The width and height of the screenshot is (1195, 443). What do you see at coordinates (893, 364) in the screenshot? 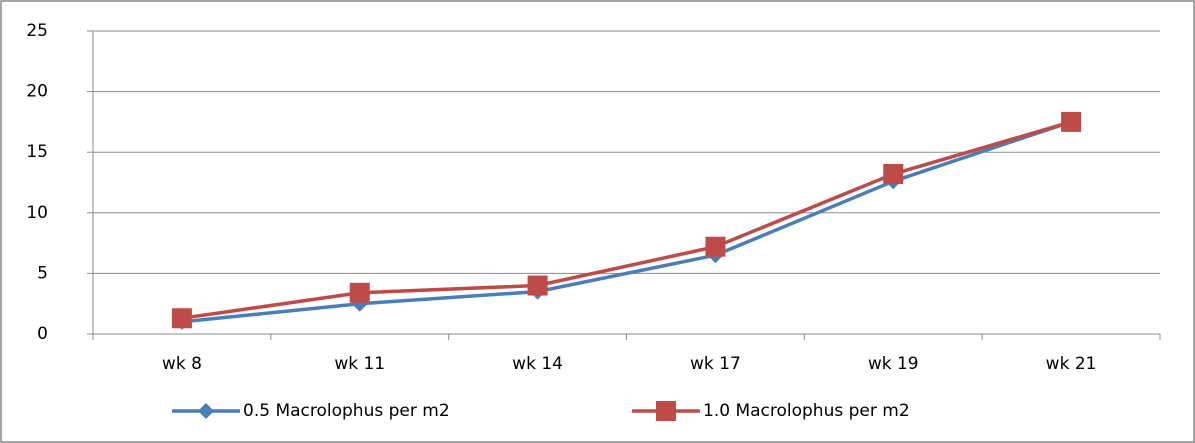
I see `x-tick-label: wk 19` at bounding box center [893, 364].